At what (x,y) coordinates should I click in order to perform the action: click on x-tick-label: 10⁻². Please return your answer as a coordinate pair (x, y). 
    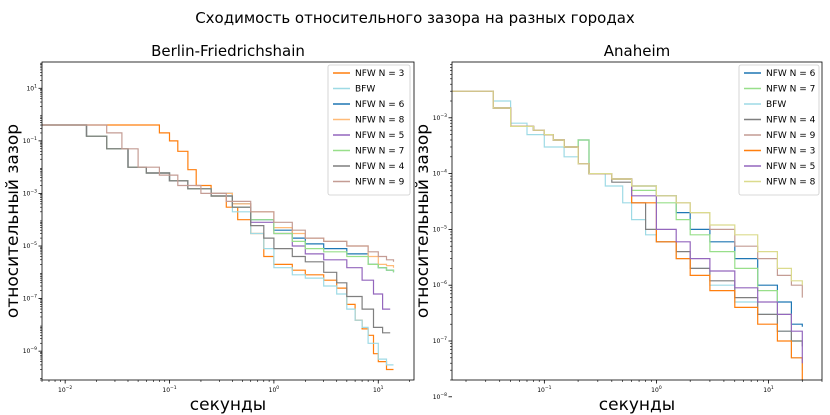
    Looking at the image, I should click on (65, 389).